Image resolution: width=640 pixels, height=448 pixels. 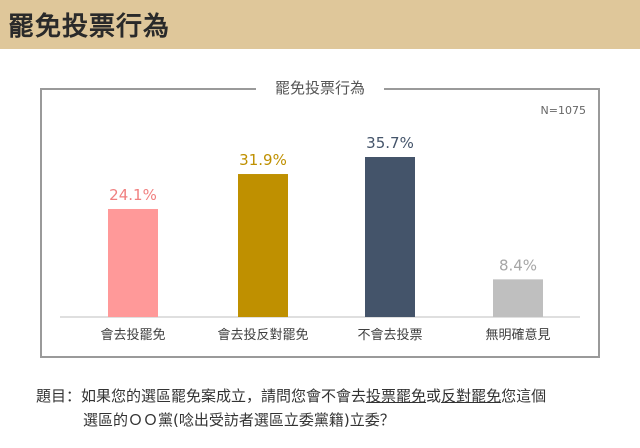 What do you see at coordinates (239, 420) in the screenshot?
I see `question-line2: 選區的ＯＯ黨(唸出受訪者選區立委黨籍)立委？` at bounding box center [239, 420].